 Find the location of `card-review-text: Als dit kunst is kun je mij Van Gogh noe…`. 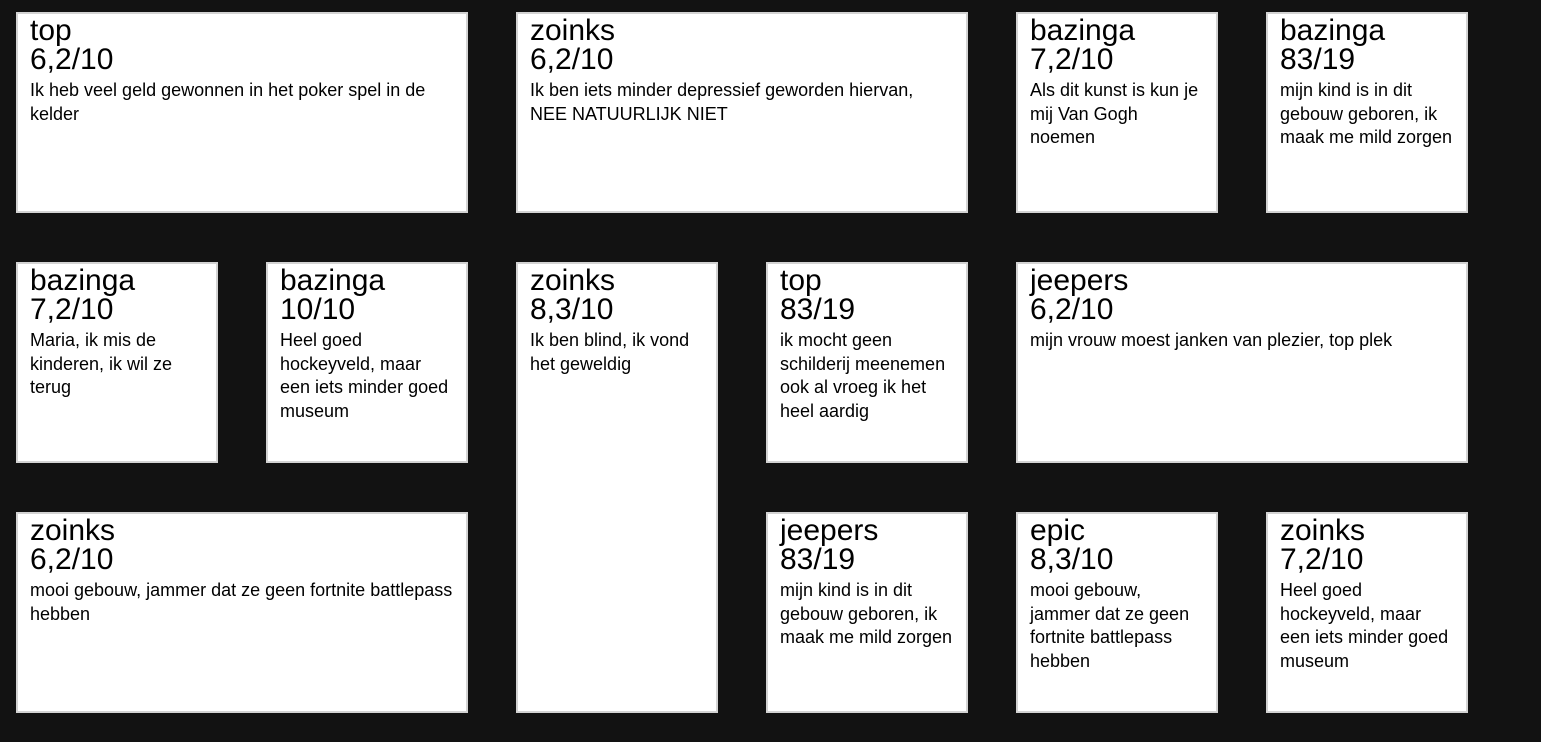

card-review-text: Als dit kunst is kun je mij Van Gogh noe… is located at coordinates (1114, 114).